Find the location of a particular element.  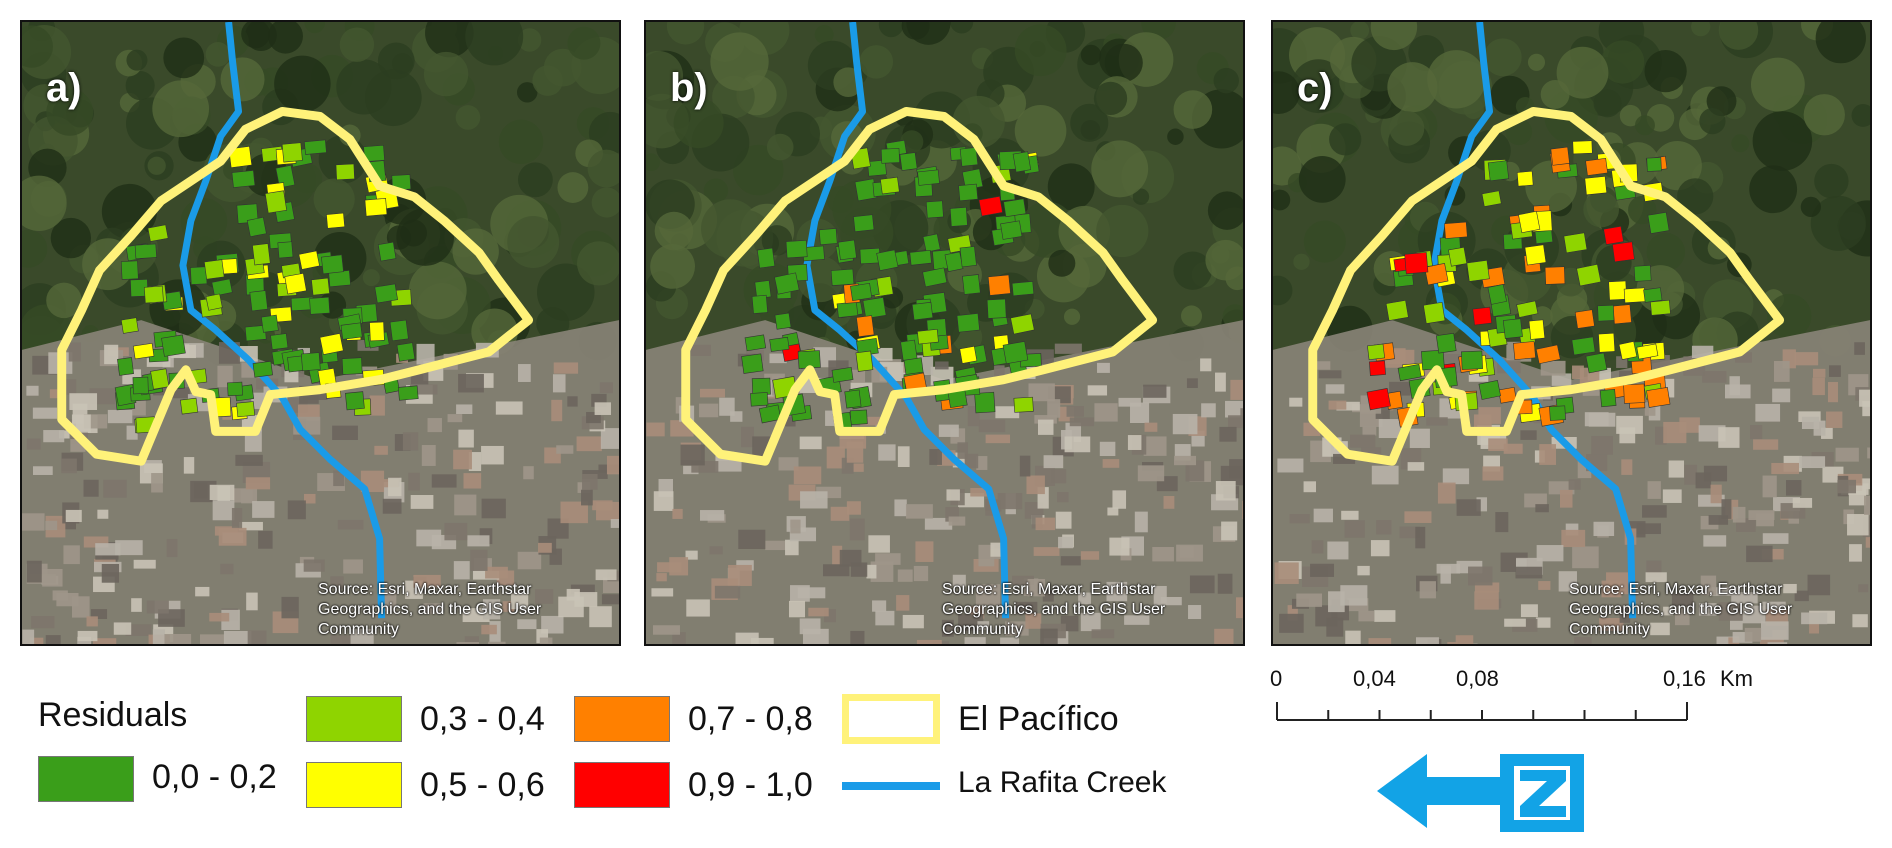

legend-label-creek: La Rafita Creek is located at coordinates (1062, 782).